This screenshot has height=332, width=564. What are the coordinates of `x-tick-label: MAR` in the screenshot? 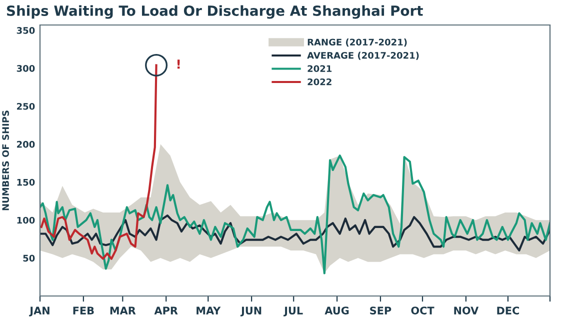 It's located at (123, 310).